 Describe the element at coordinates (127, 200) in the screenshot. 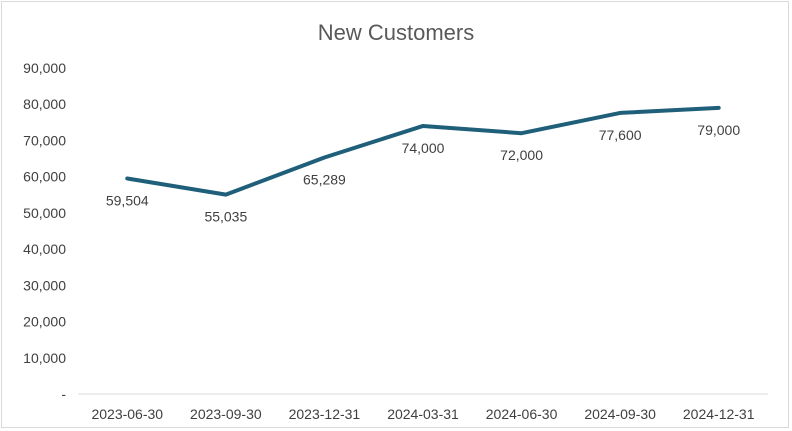

I see `data-label: 59,504` at that location.